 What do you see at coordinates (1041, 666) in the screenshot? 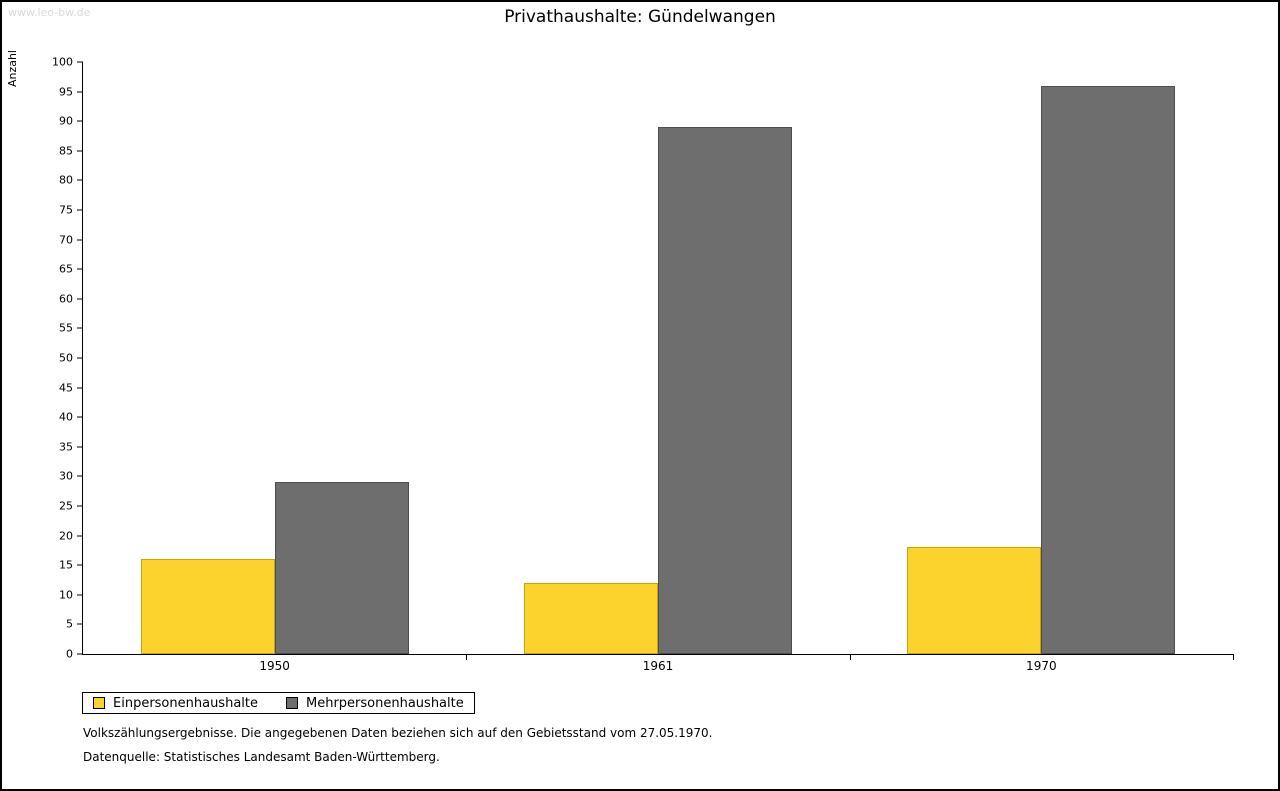
I see `x-tick-label: 1970` at bounding box center [1041, 666].